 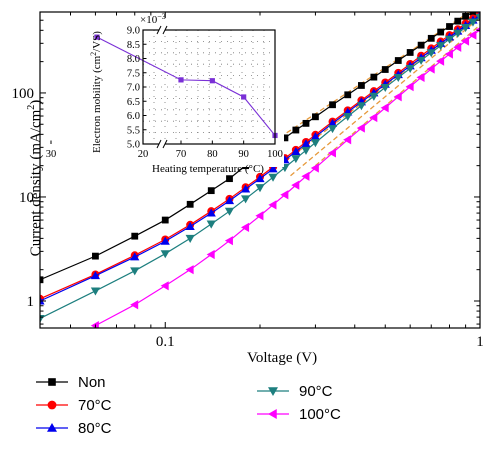 I want to click on inset-data-point, so click(x=244, y=97).